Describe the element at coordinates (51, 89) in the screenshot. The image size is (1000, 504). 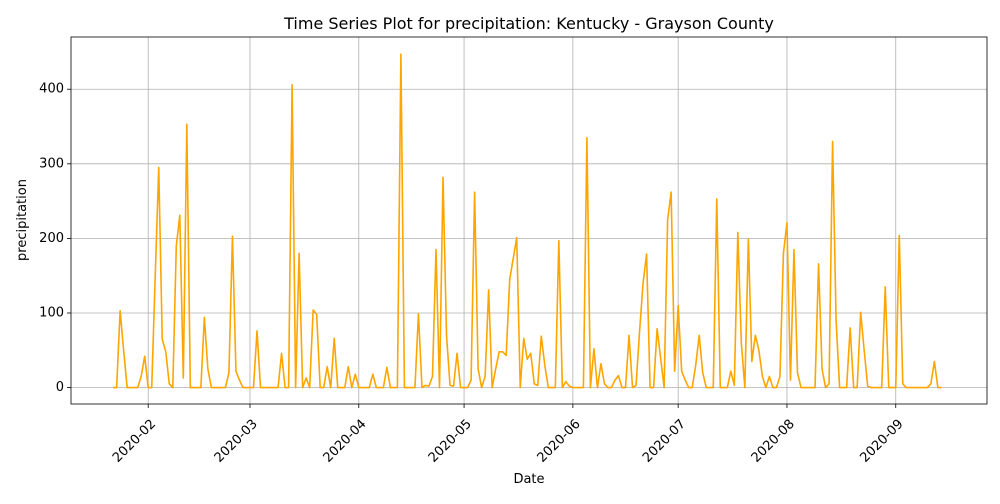
I see `y-tick-label: 400` at that location.